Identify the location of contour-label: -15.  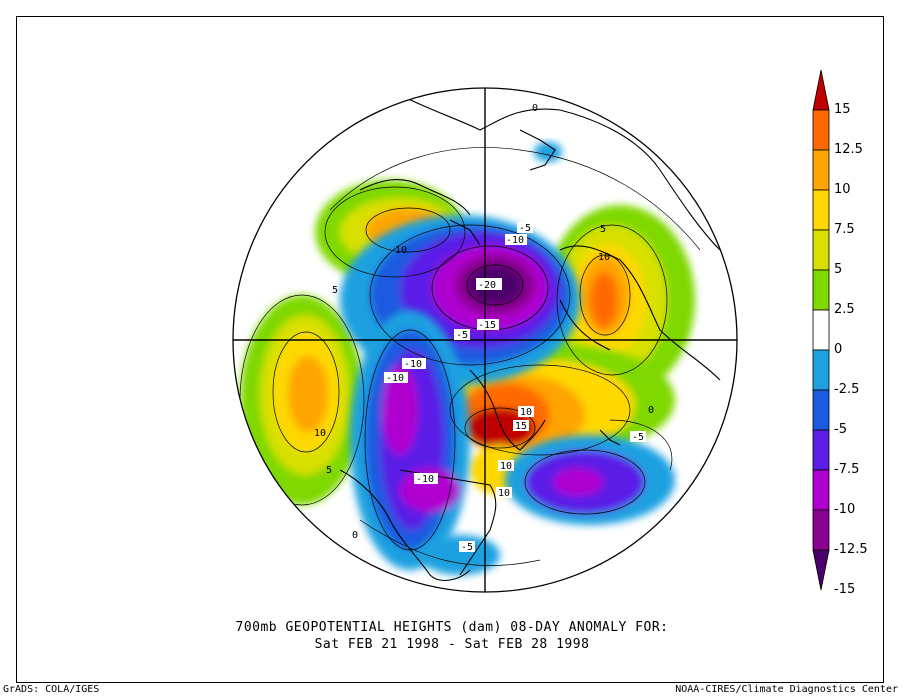
(487, 325).